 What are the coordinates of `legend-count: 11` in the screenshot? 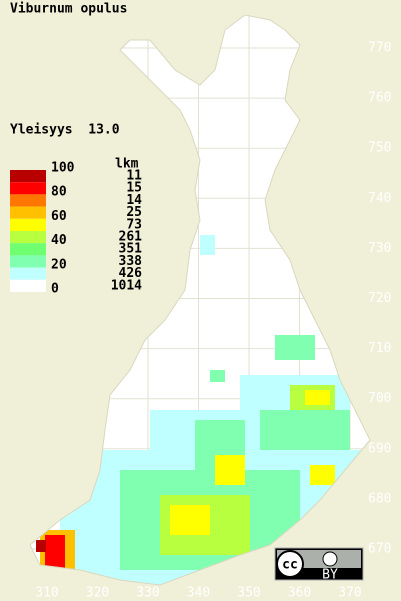 It's located at (134, 176).